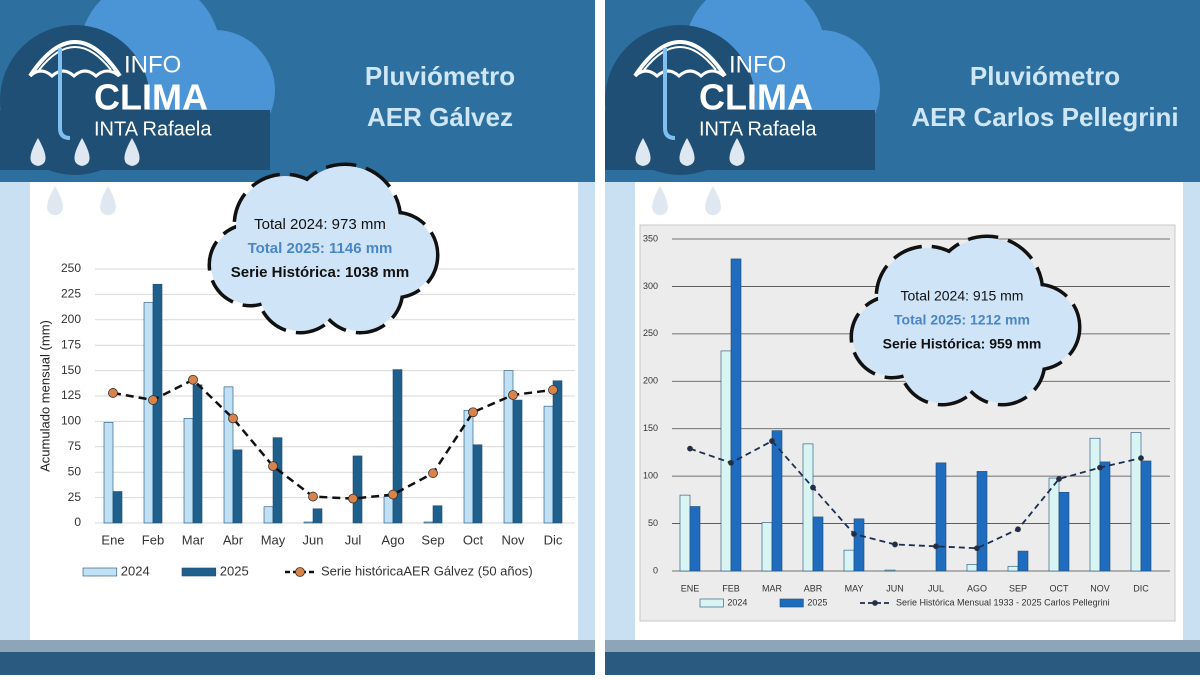 The image size is (1200, 680). I want to click on annotation-text: Serie Histórica: 1038 mm, so click(320, 272).